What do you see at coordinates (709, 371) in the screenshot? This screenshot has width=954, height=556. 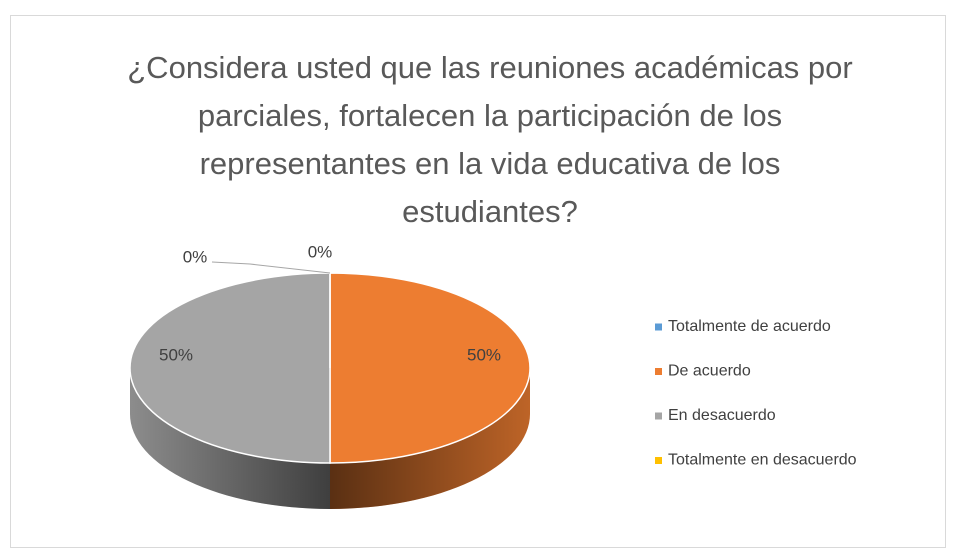 I see `legend-label: De acuerdo` at bounding box center [709, 371].